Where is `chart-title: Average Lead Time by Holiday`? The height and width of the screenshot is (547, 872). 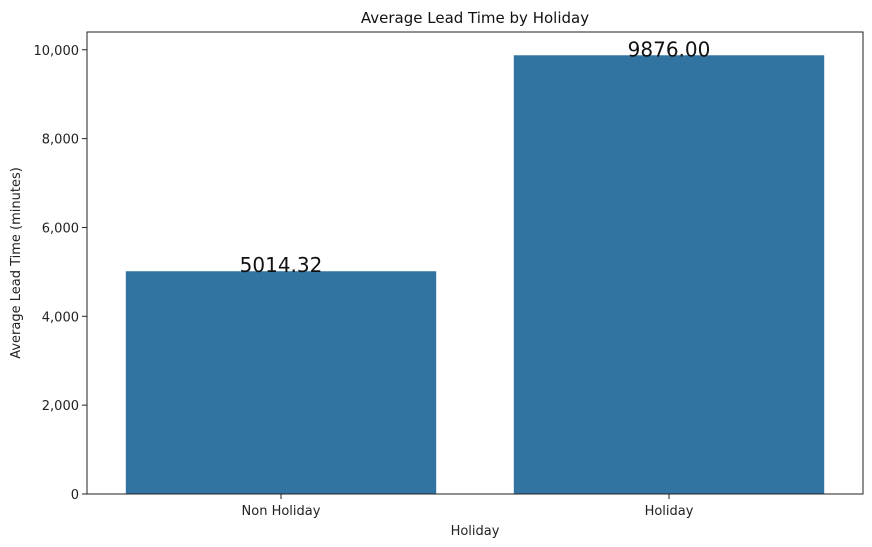 chart-title: Average Lead Time by Holiday is located at coordinates (475, 18).